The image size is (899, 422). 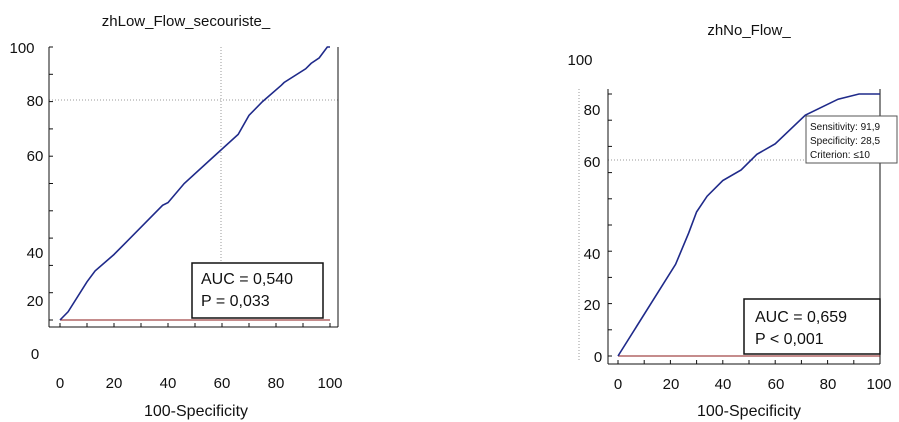 What do you see at coordinates (598, 357) in the screenshot?
I see `right-y-tick-0: 0` at bounding box center [598, 357].